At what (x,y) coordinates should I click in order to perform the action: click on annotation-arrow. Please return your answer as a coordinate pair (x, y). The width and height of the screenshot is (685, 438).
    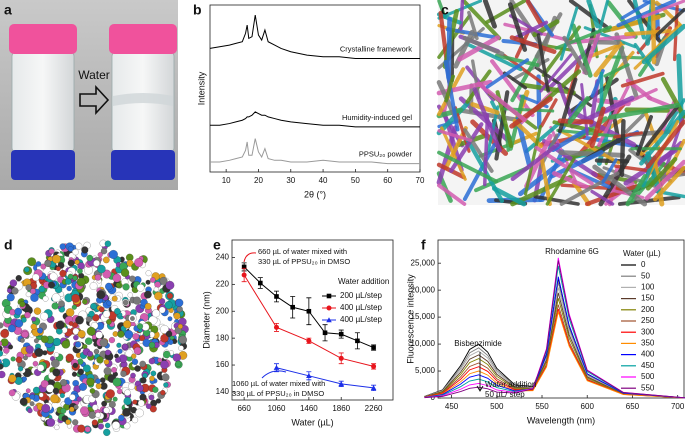
    Looking at the image, I should click on (250, 257).